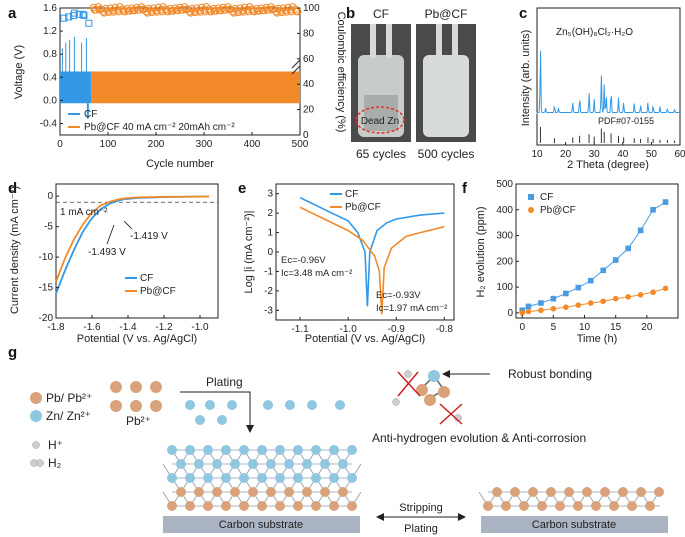 The image size is (685, 537). Describe the element at coordinates (309, 110) in the screenshot. I see `panel-a-y2tick-label: 20` at that location.